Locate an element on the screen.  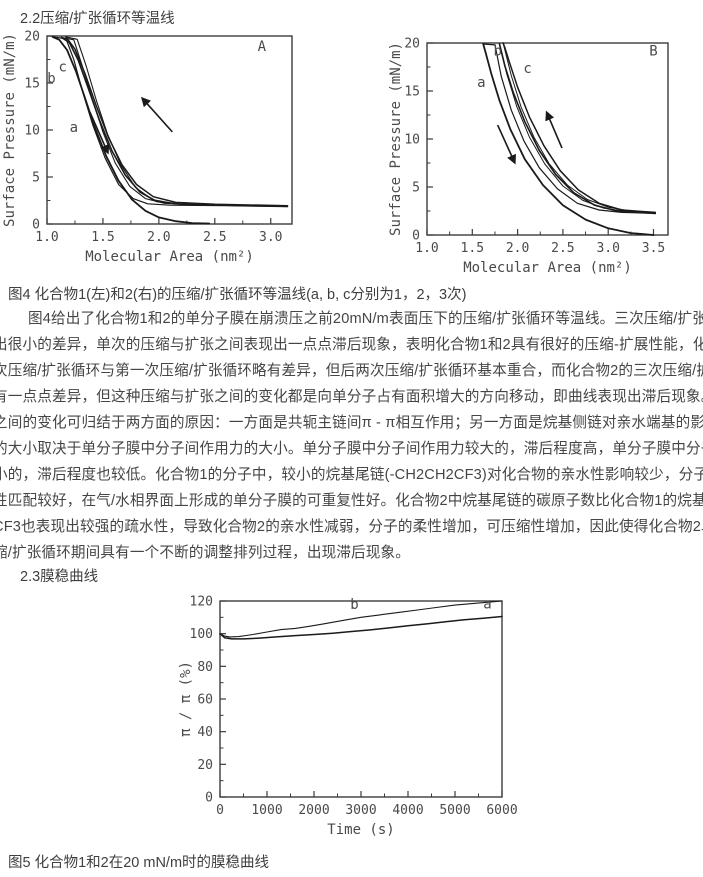
svg-text: 100 is located at coordinates (201, 634).